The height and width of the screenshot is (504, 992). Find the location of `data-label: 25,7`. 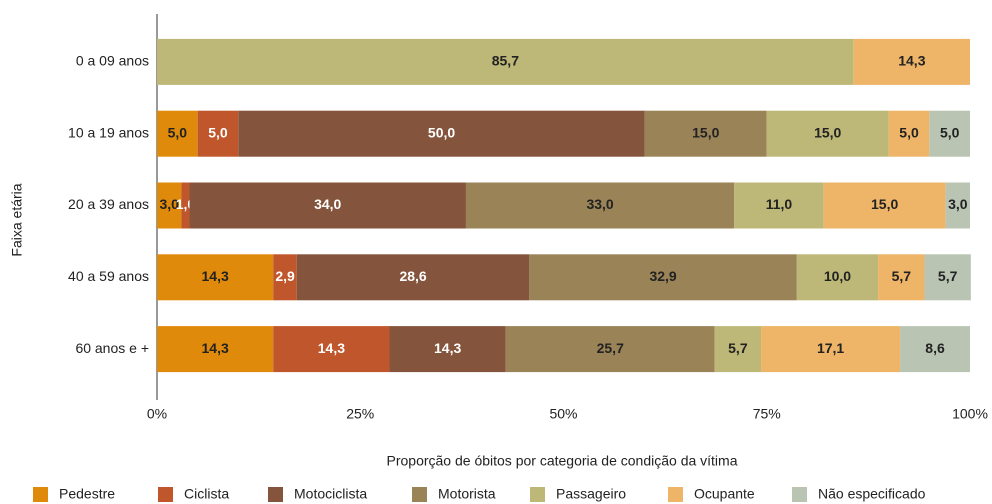

data-label: 25,7 is located at coordinates (610, 348).